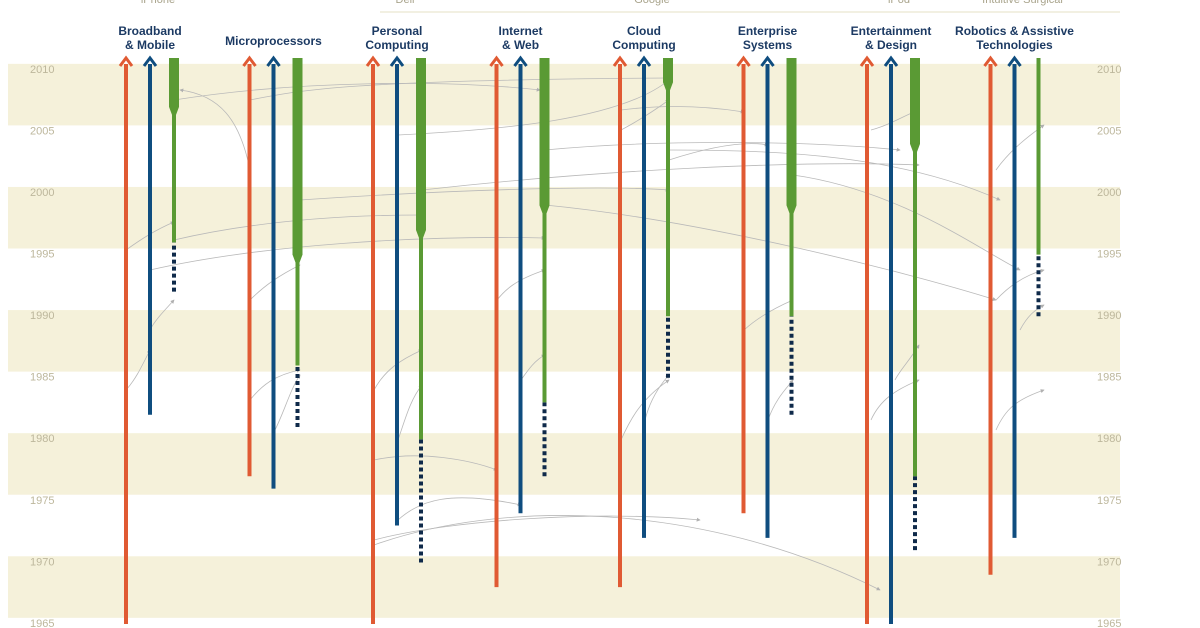  What do you see at coordinates (651, 3) in the screenshot?
I see `top-company-label: Google` at bounding box center [651, 3].